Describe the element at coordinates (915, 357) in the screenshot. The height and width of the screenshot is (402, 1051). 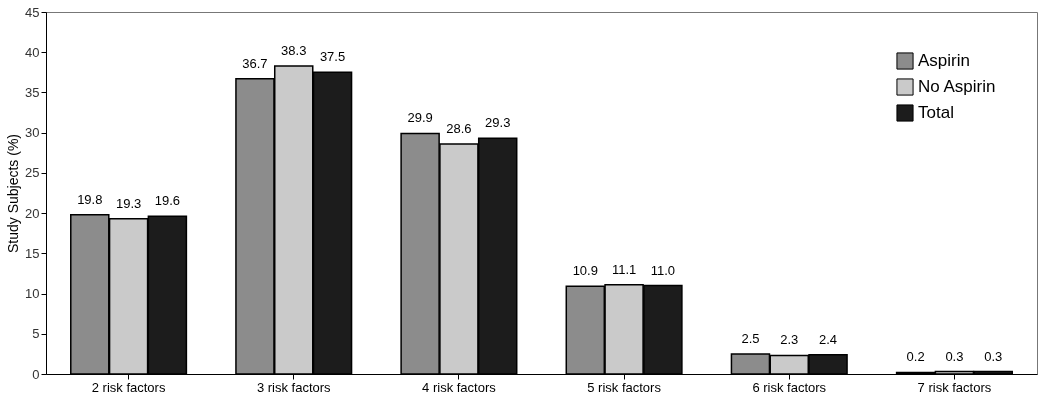
I see `data-label: 0.2` at that location.